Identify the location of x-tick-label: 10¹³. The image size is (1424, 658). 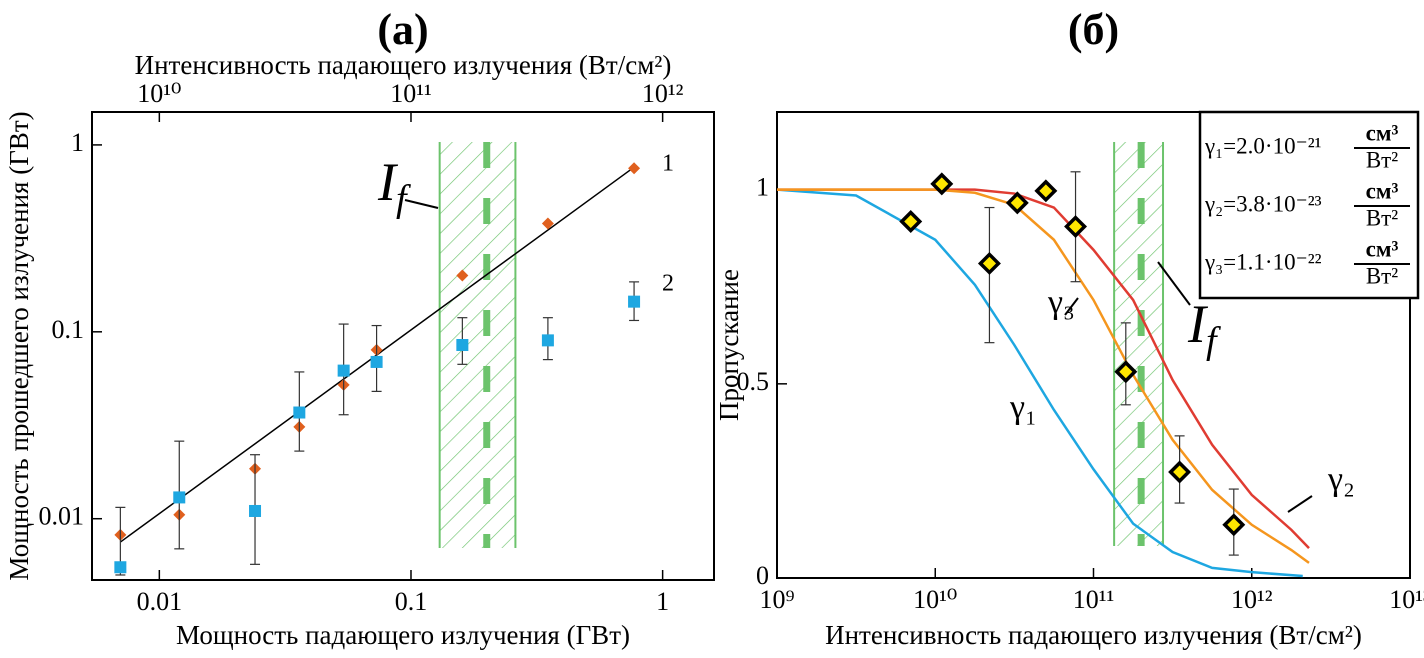
(1406, 599).